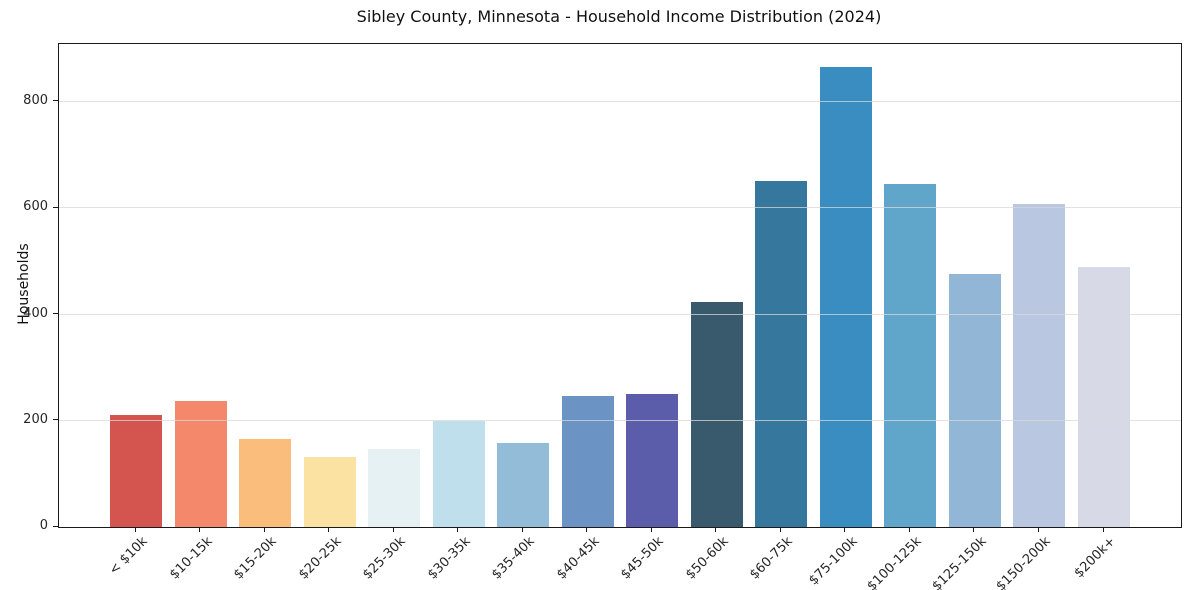 The width and height of the screenshot is (1189, 590). I want to click on x-tick-$125-150k, so click(974, 529).